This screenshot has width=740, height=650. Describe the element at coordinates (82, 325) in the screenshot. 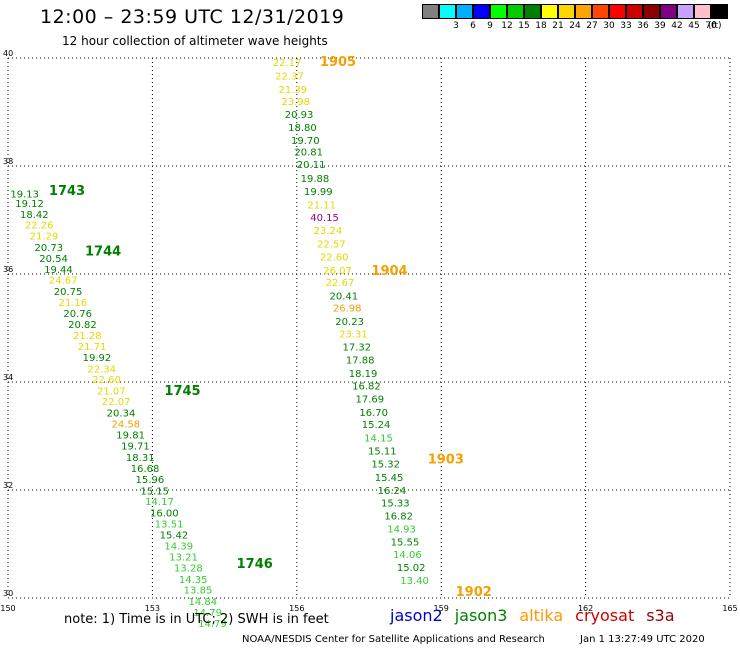

I see `wave-height-label: 20.82` at that location.